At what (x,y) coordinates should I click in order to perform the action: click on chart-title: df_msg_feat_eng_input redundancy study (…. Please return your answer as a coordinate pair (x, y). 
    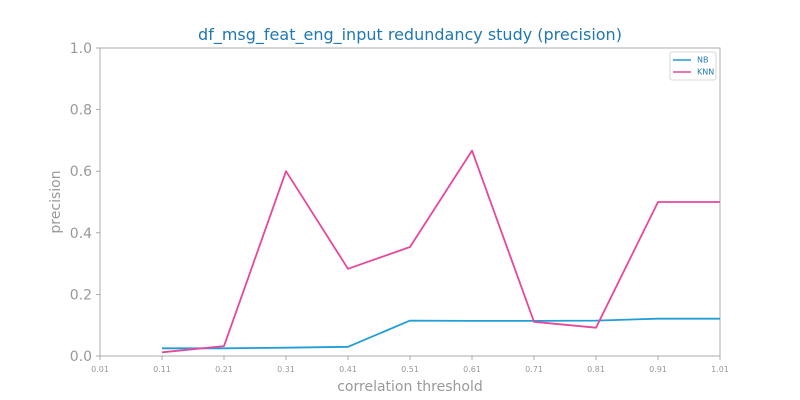
    Looking at the image, I should click on (410, 35).